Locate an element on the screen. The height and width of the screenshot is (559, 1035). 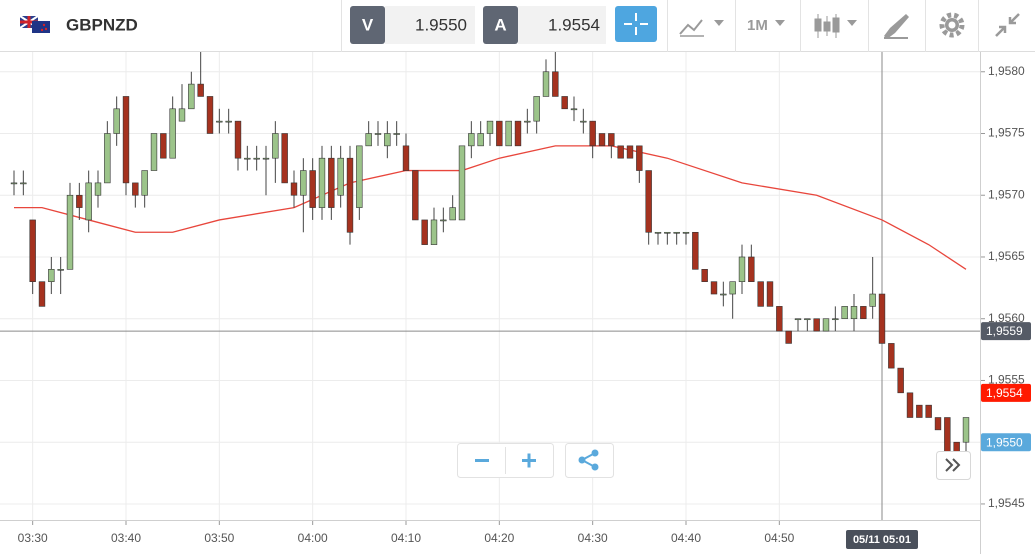
y-tick-label: 1,9555 is located at coordinates (1006, 380).